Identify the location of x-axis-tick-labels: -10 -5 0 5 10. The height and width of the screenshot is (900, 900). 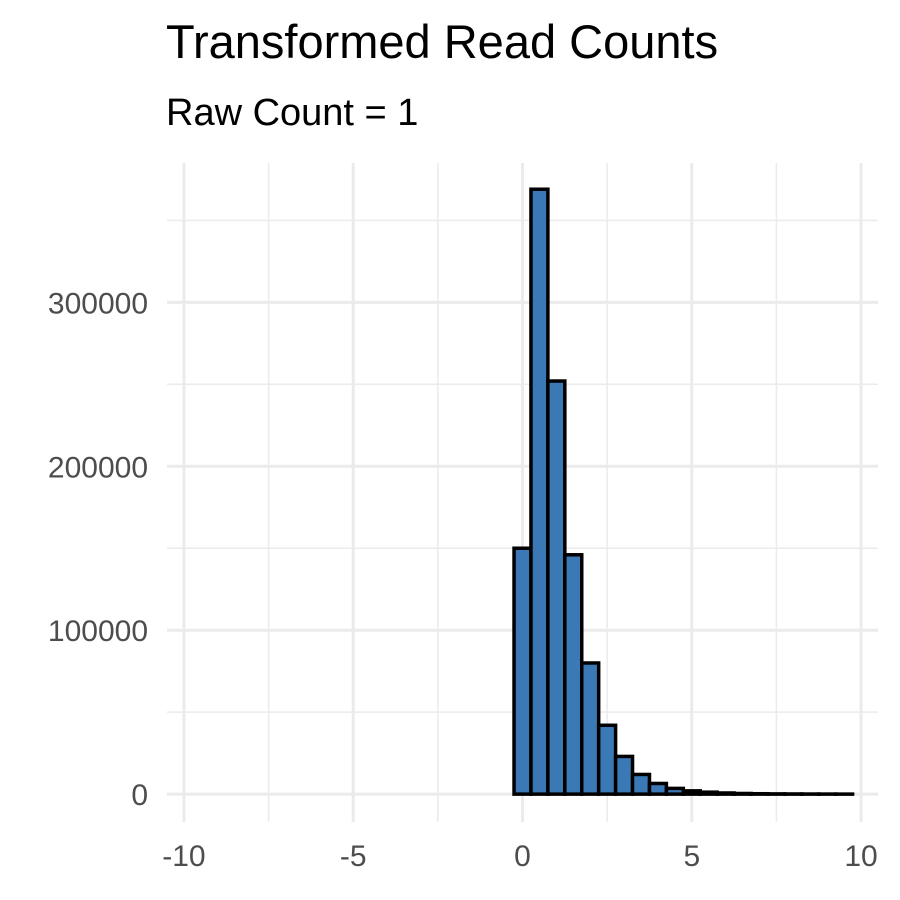
(520, 856).